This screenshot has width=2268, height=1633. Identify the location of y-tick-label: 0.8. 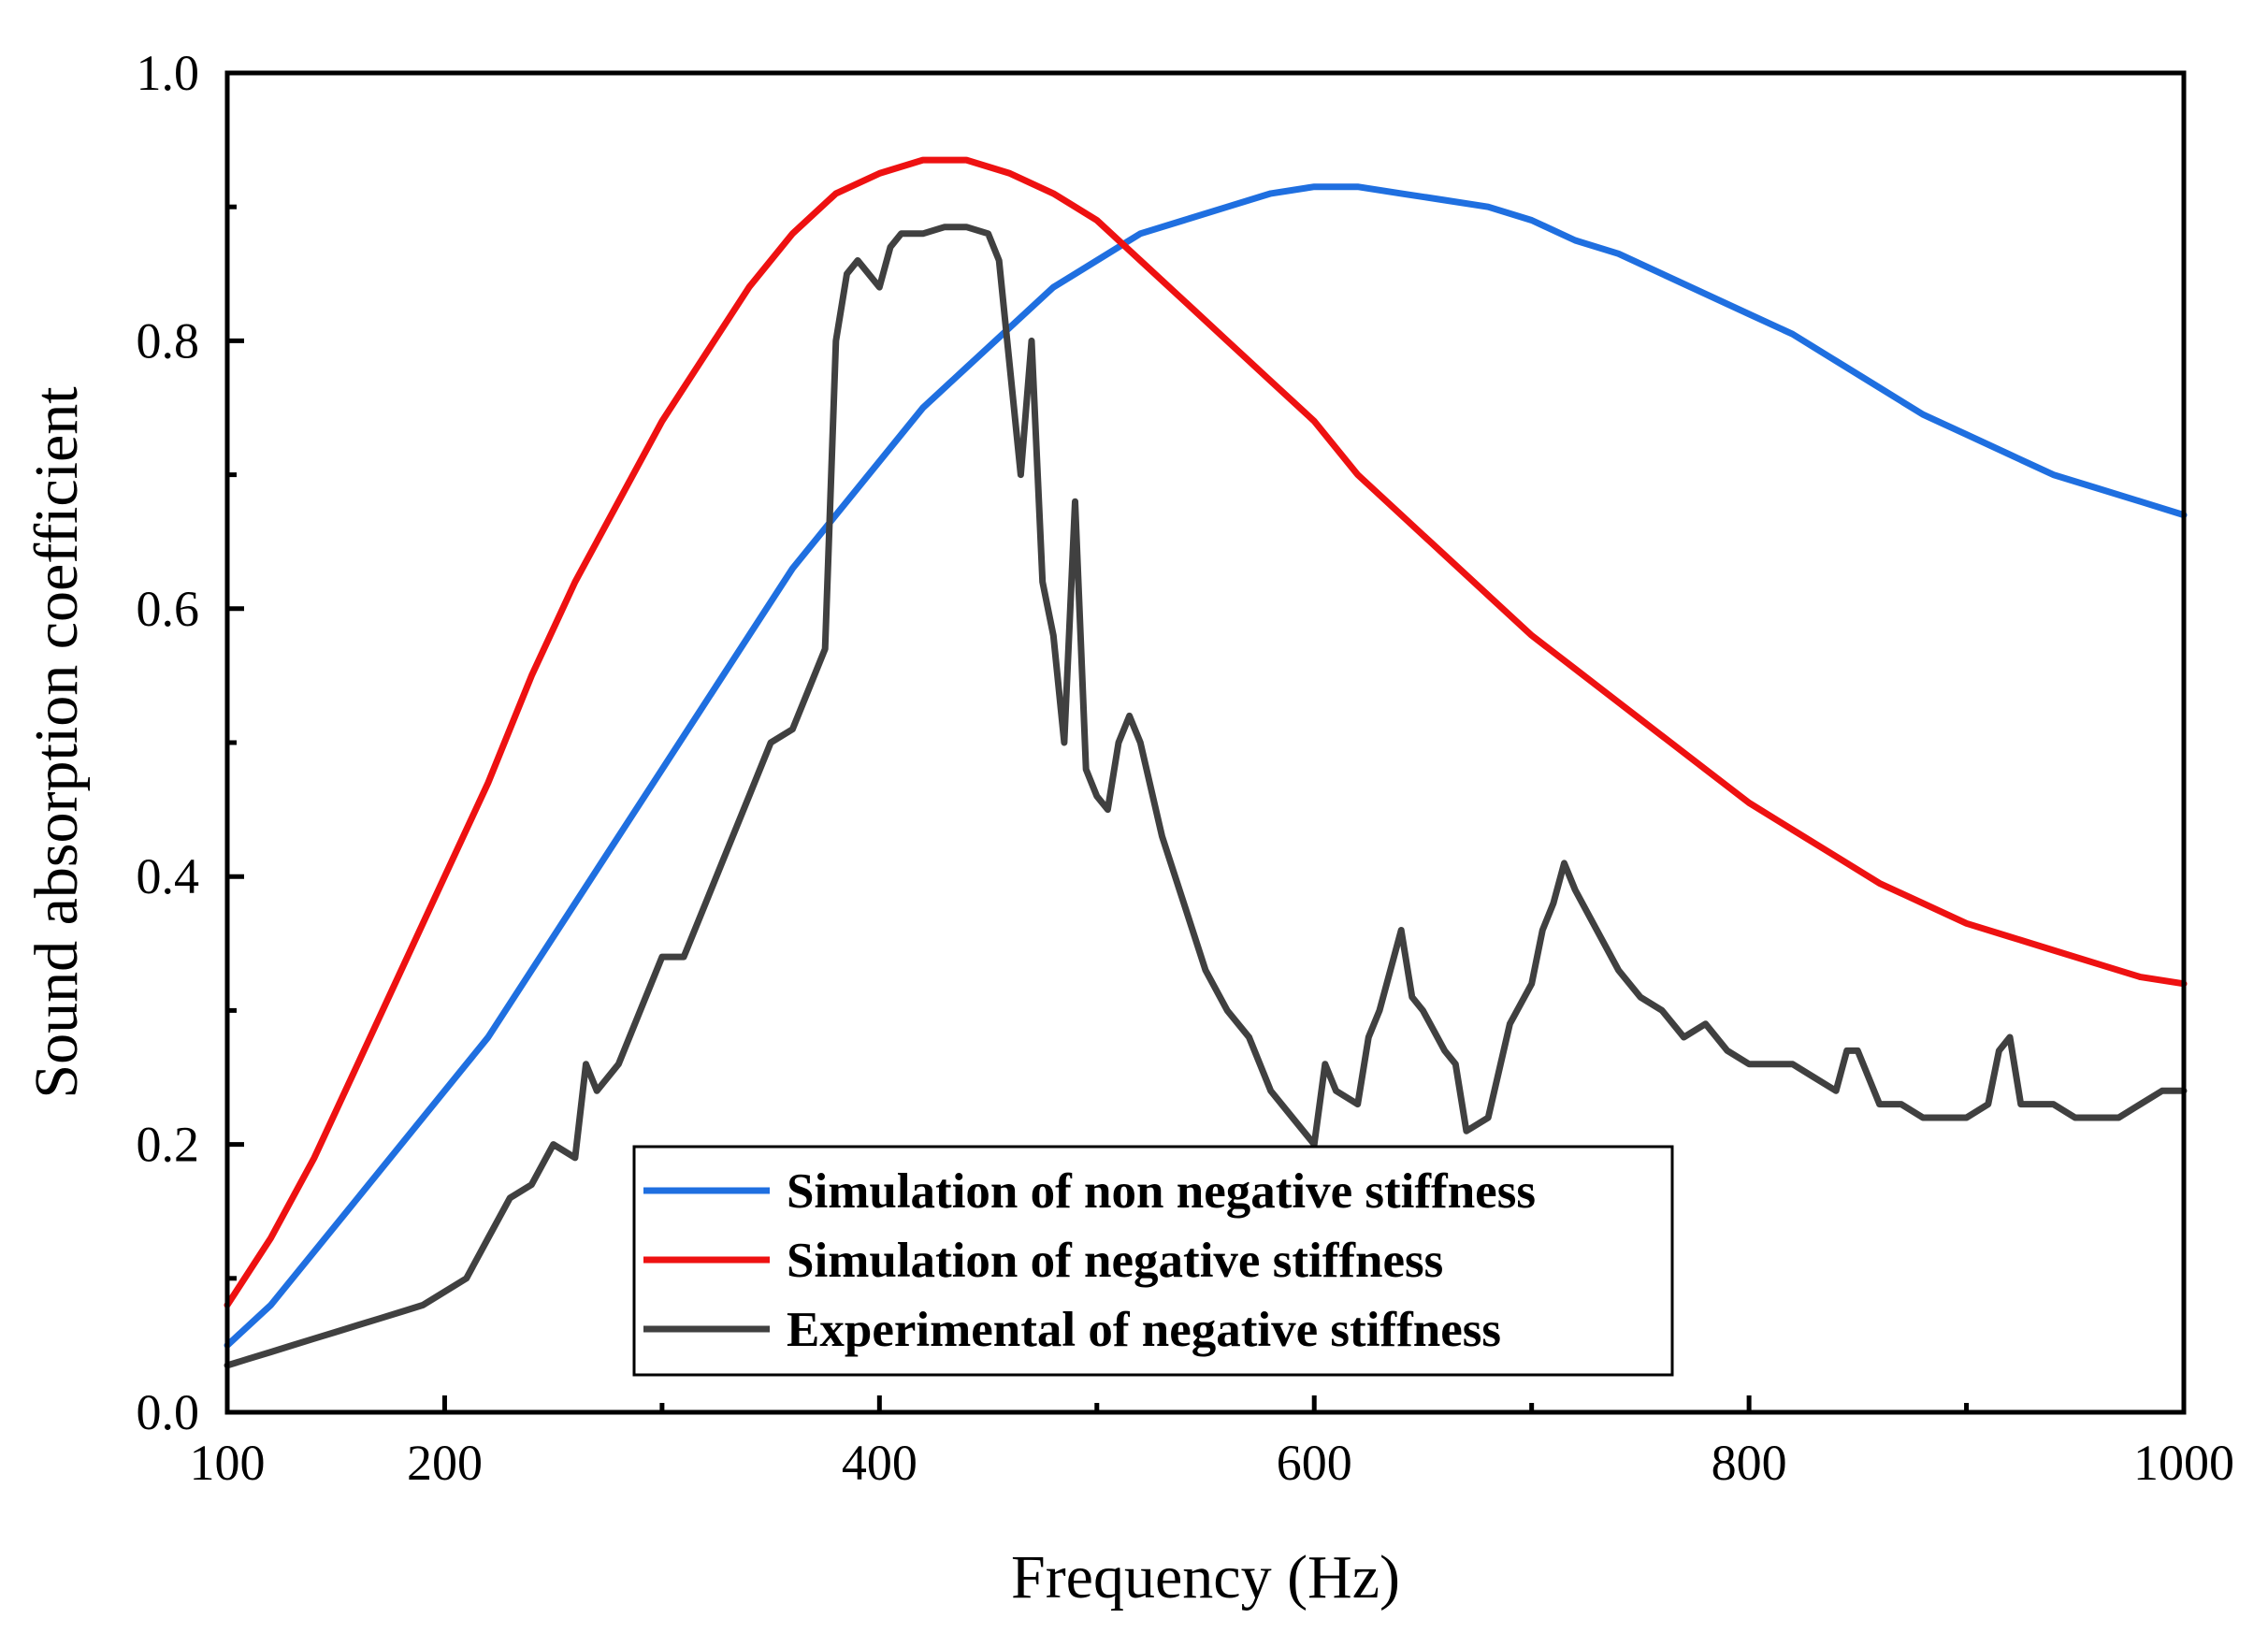
(168, 341).